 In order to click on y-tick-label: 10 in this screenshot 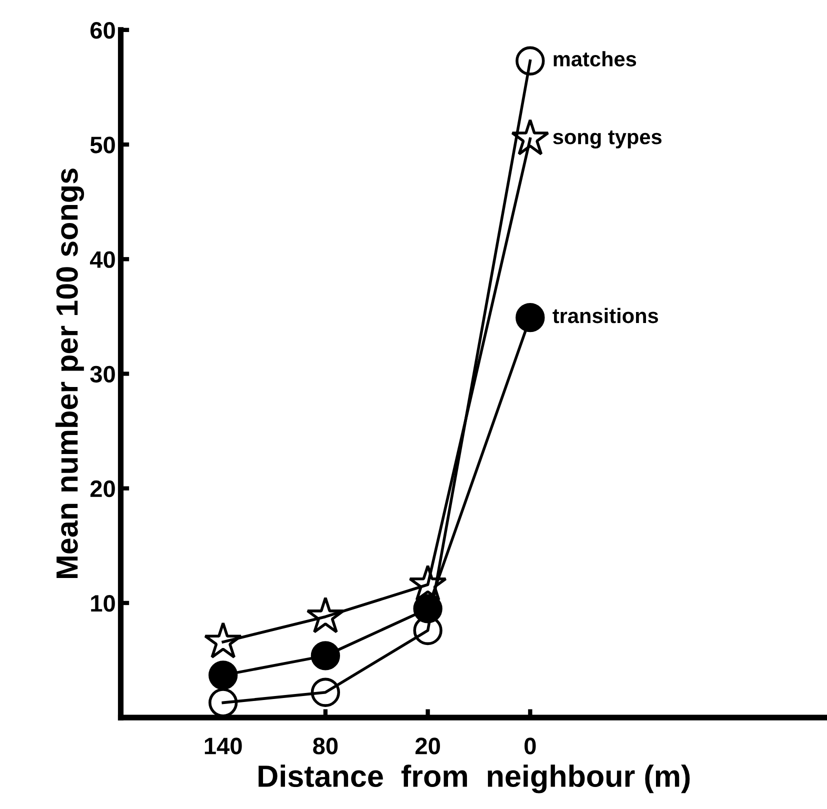, I will do `click(103, 603)`.